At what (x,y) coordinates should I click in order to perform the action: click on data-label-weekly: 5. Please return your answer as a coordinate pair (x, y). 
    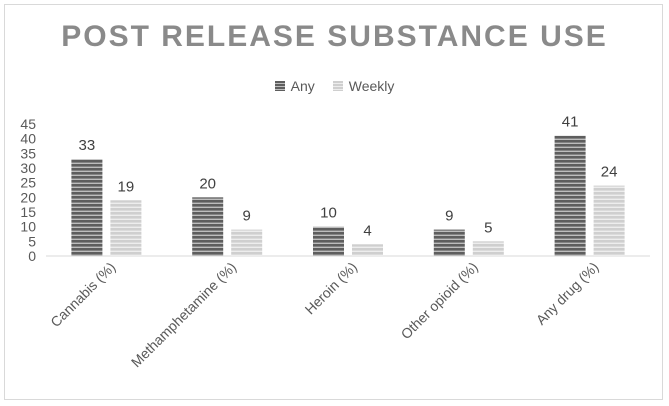
    Looking at the image, I should click on (488, 227).